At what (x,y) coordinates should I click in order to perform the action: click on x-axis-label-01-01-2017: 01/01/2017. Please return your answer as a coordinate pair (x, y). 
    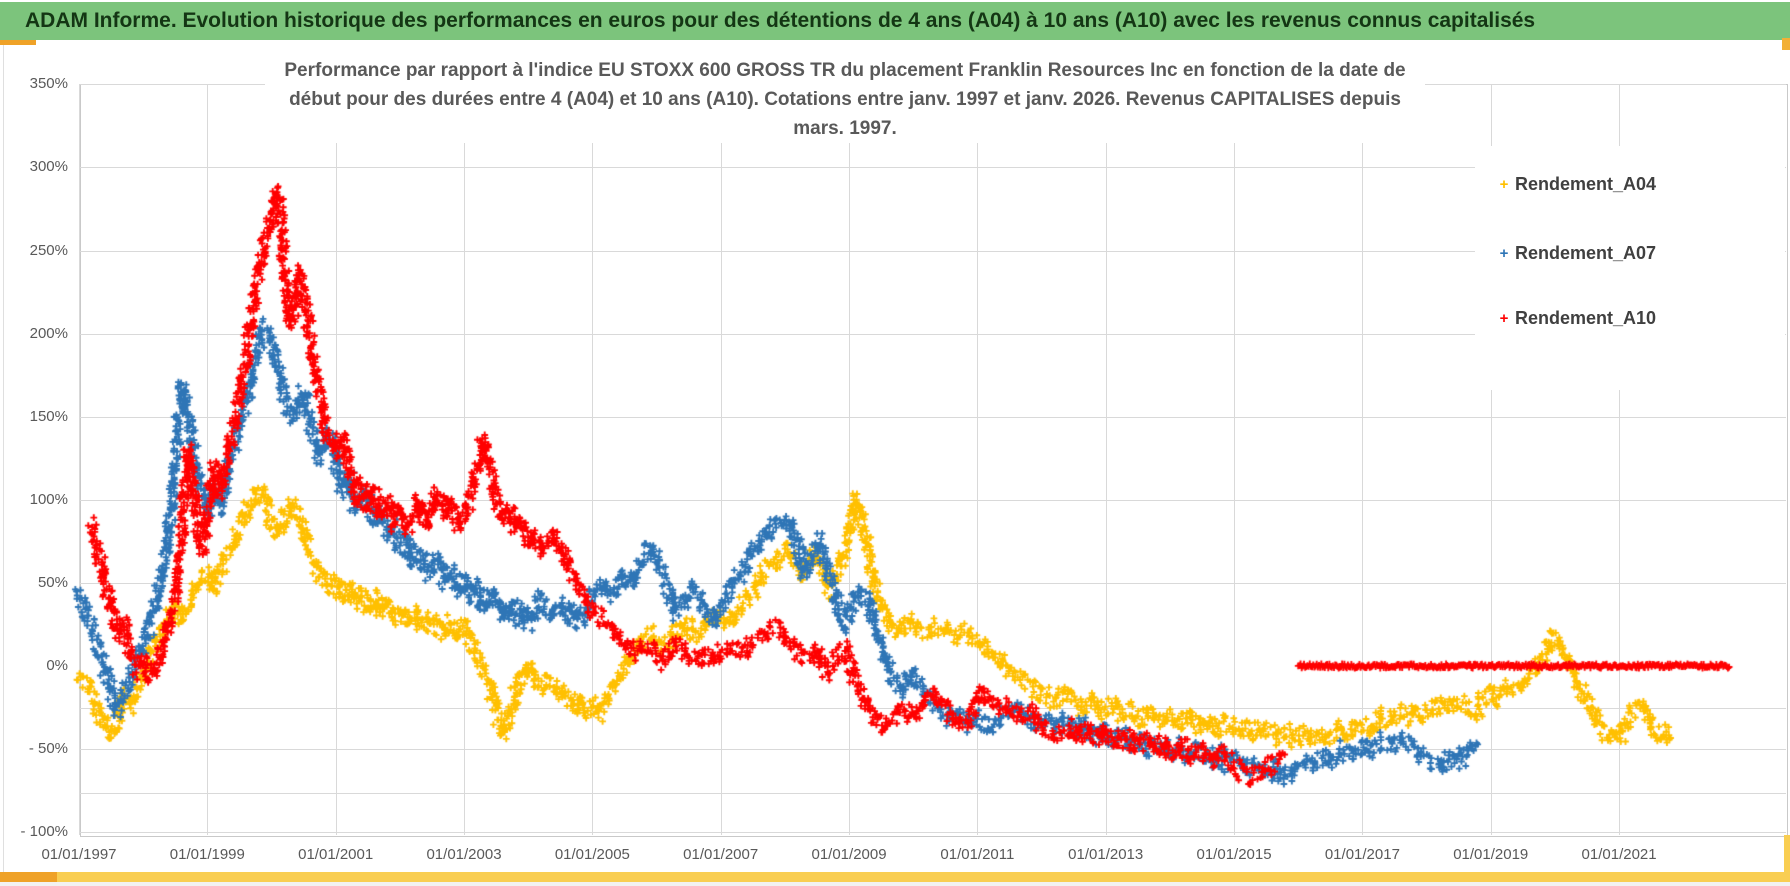
    Looking at the image, I should click on (1362, 854).